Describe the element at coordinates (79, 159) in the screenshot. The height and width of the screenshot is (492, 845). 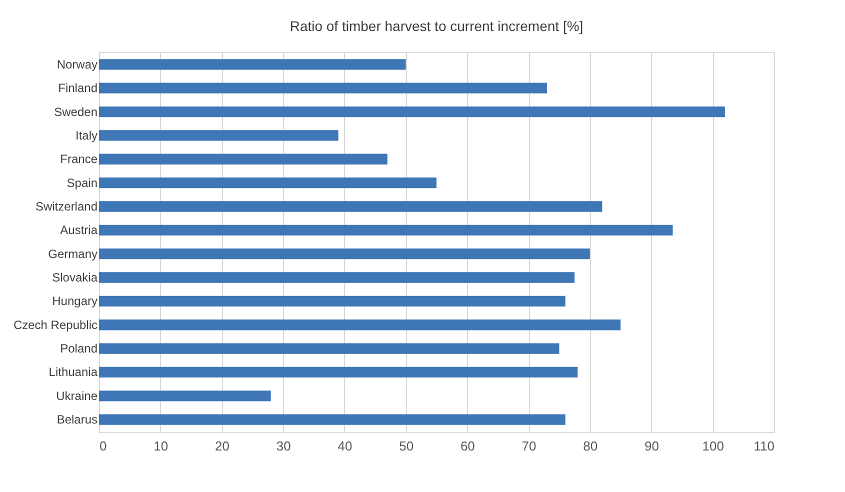
I see `y-tick-label: France` at that location.